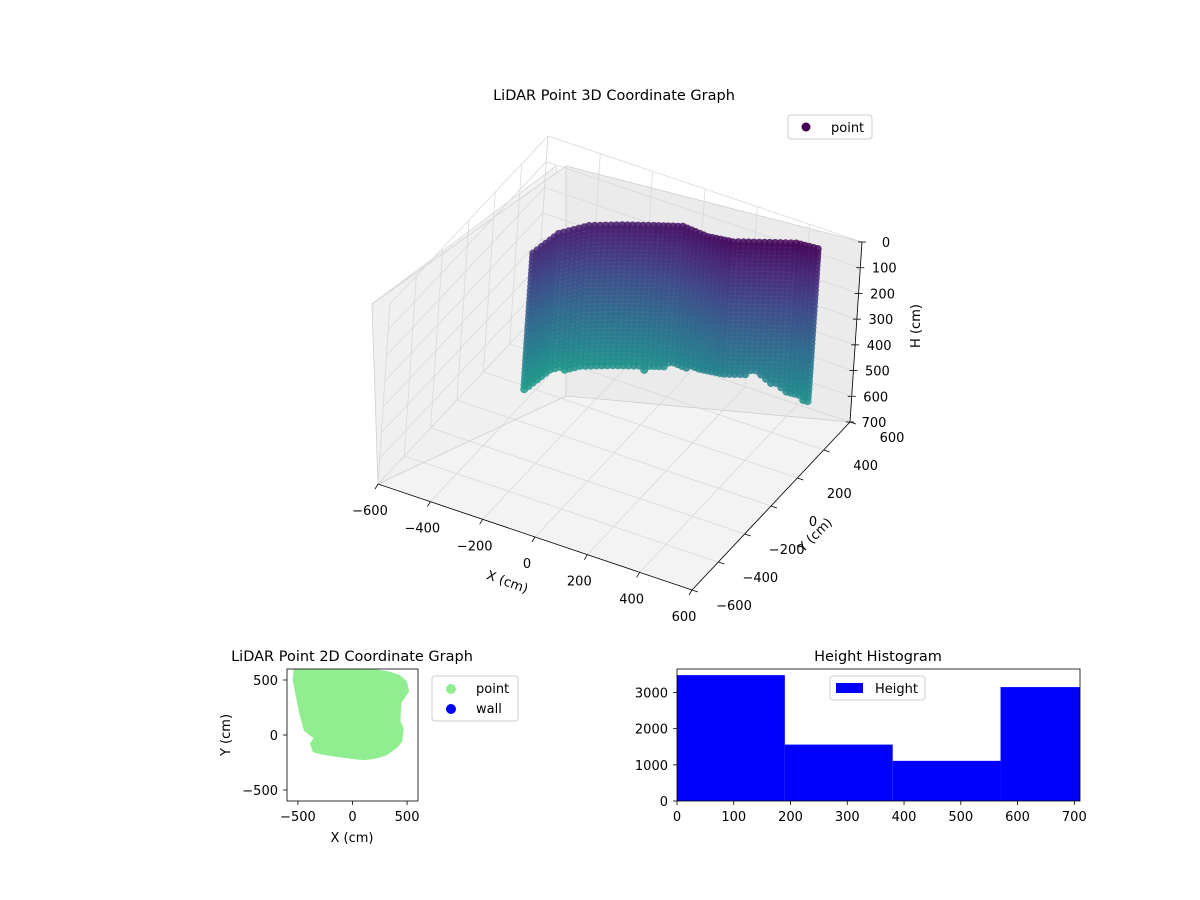  Describe the element at coordinates (871, 333) in the screenshot. I see `z-ticks-3d: 0 100 200 300 400 500 600 700` at that location.